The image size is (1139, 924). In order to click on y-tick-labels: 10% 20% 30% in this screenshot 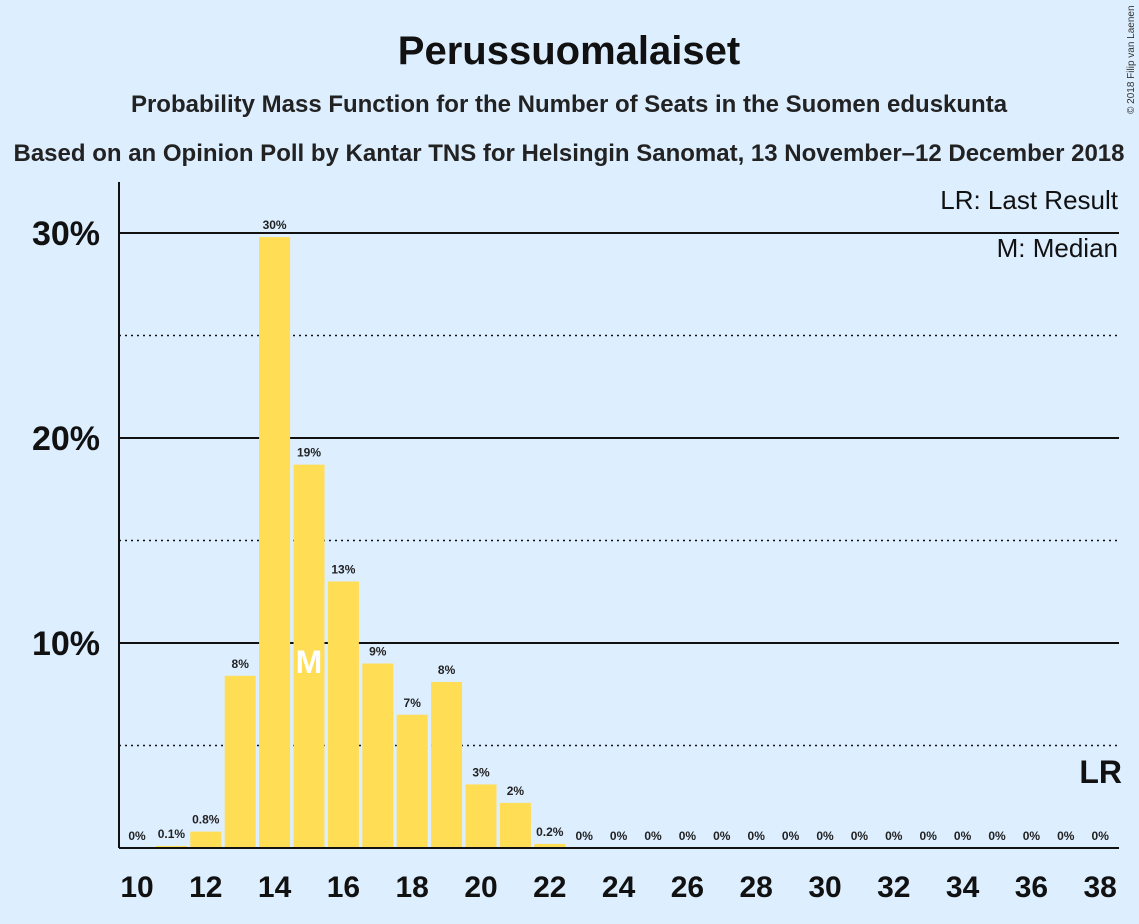, I will do `click(66, 439)`.